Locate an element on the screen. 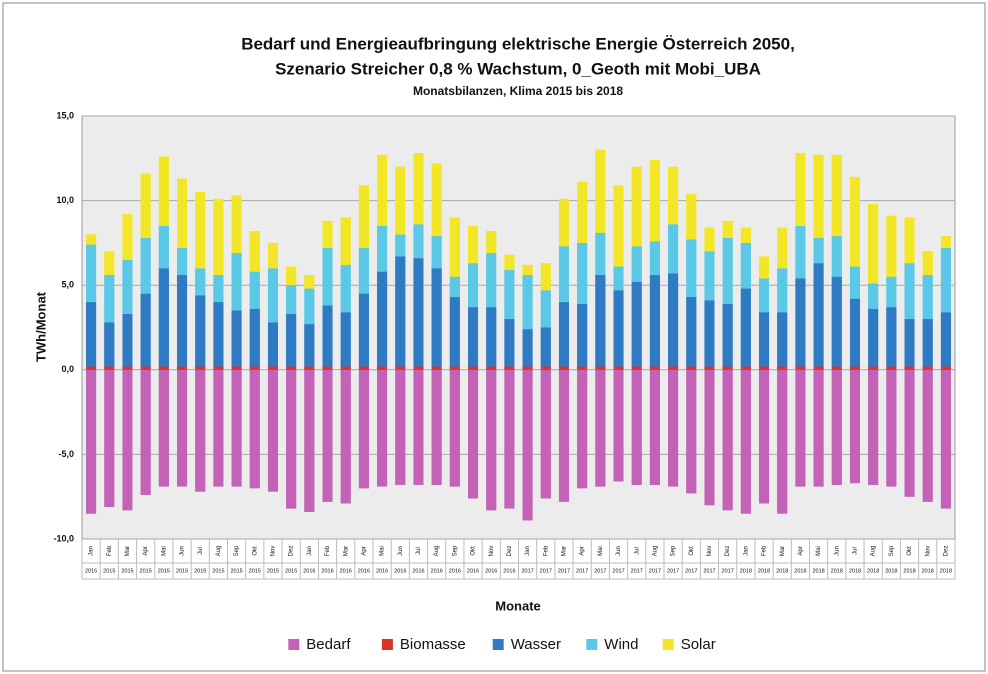 This screenshot has width=988, height=674. x-tick-label: Mai is located at coordinates (601, 551).